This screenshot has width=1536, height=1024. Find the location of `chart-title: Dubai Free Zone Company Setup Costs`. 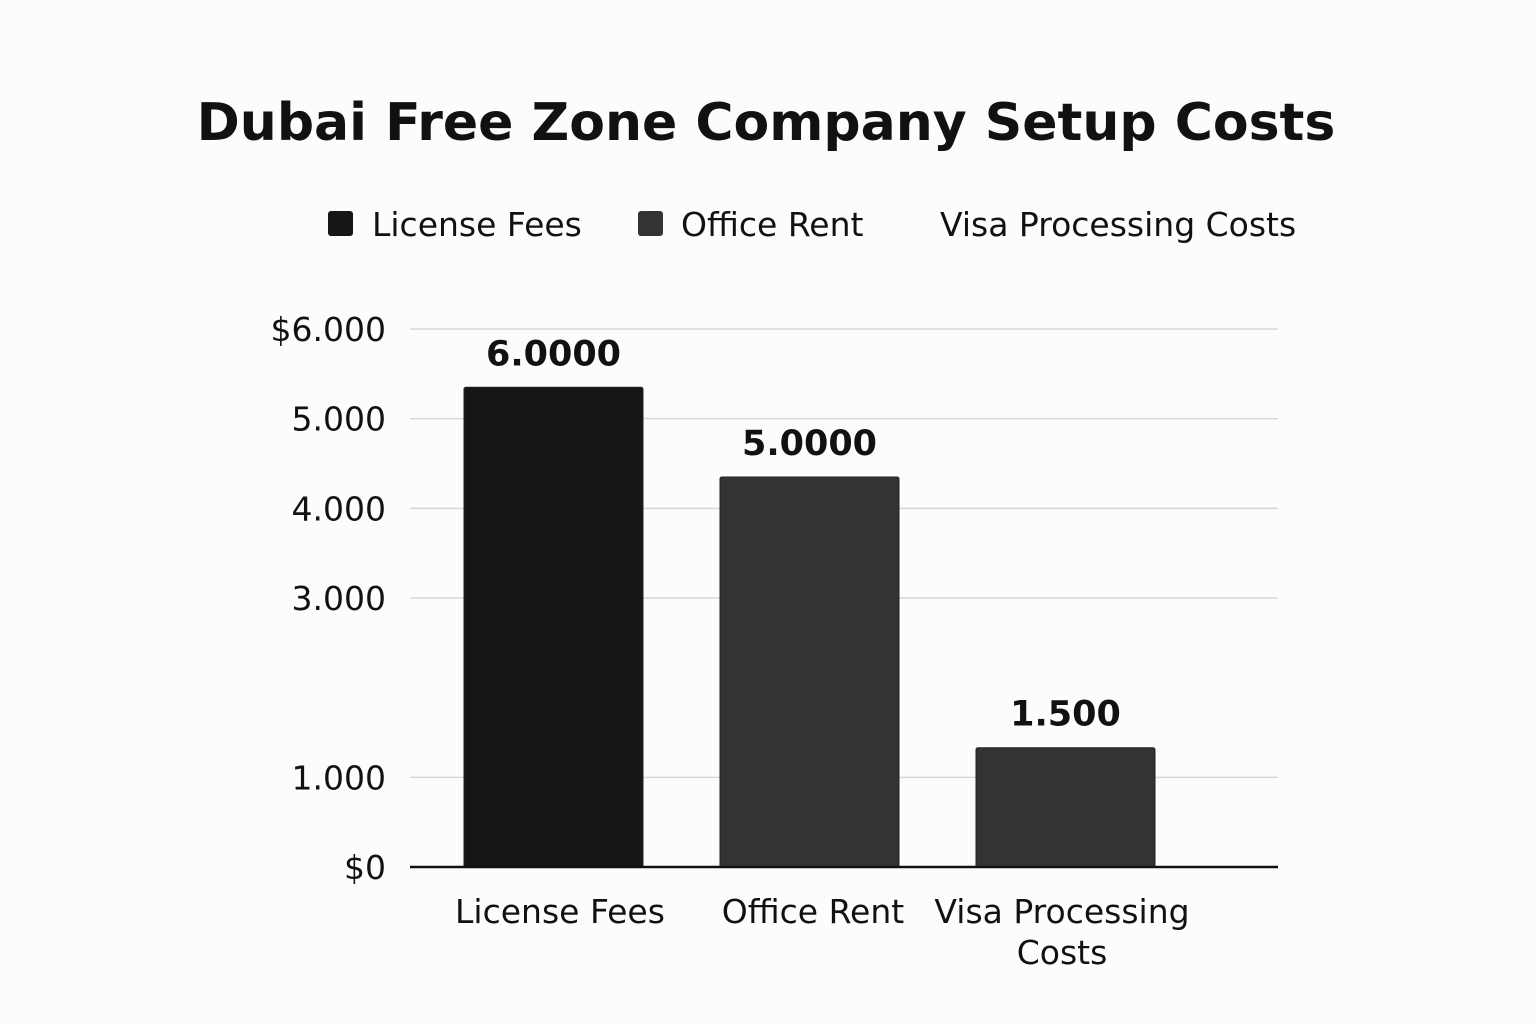

chart-title: Dubai Free Zone Company Setup Costs is located at coordinates (766, 123).